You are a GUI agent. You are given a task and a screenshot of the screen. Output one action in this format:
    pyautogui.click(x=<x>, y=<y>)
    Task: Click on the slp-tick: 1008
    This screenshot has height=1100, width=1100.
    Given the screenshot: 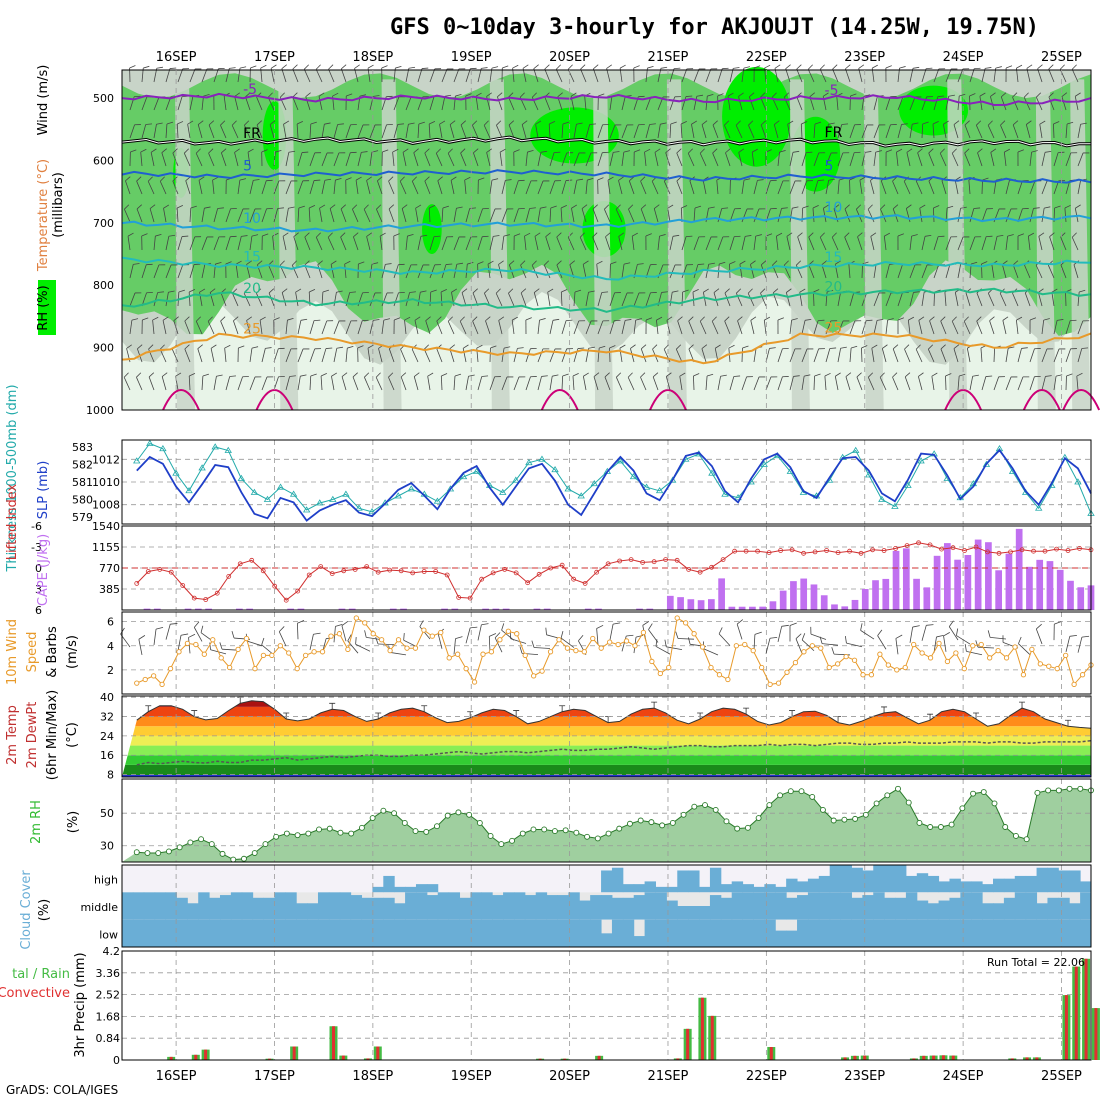 What is the action you would take?
    pyautogui.click(x=106, y=505)
    